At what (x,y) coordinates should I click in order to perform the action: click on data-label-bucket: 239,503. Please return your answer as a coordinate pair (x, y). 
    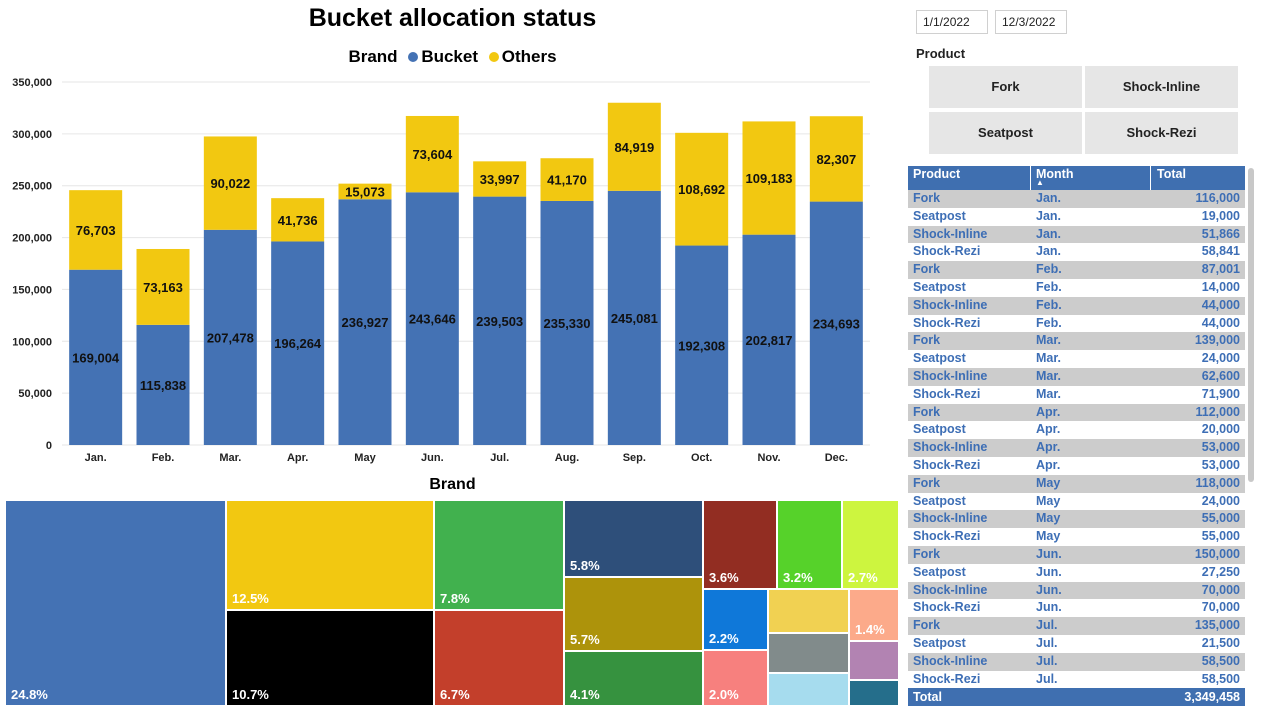
    Looking at the image, I should click on (499, 321).